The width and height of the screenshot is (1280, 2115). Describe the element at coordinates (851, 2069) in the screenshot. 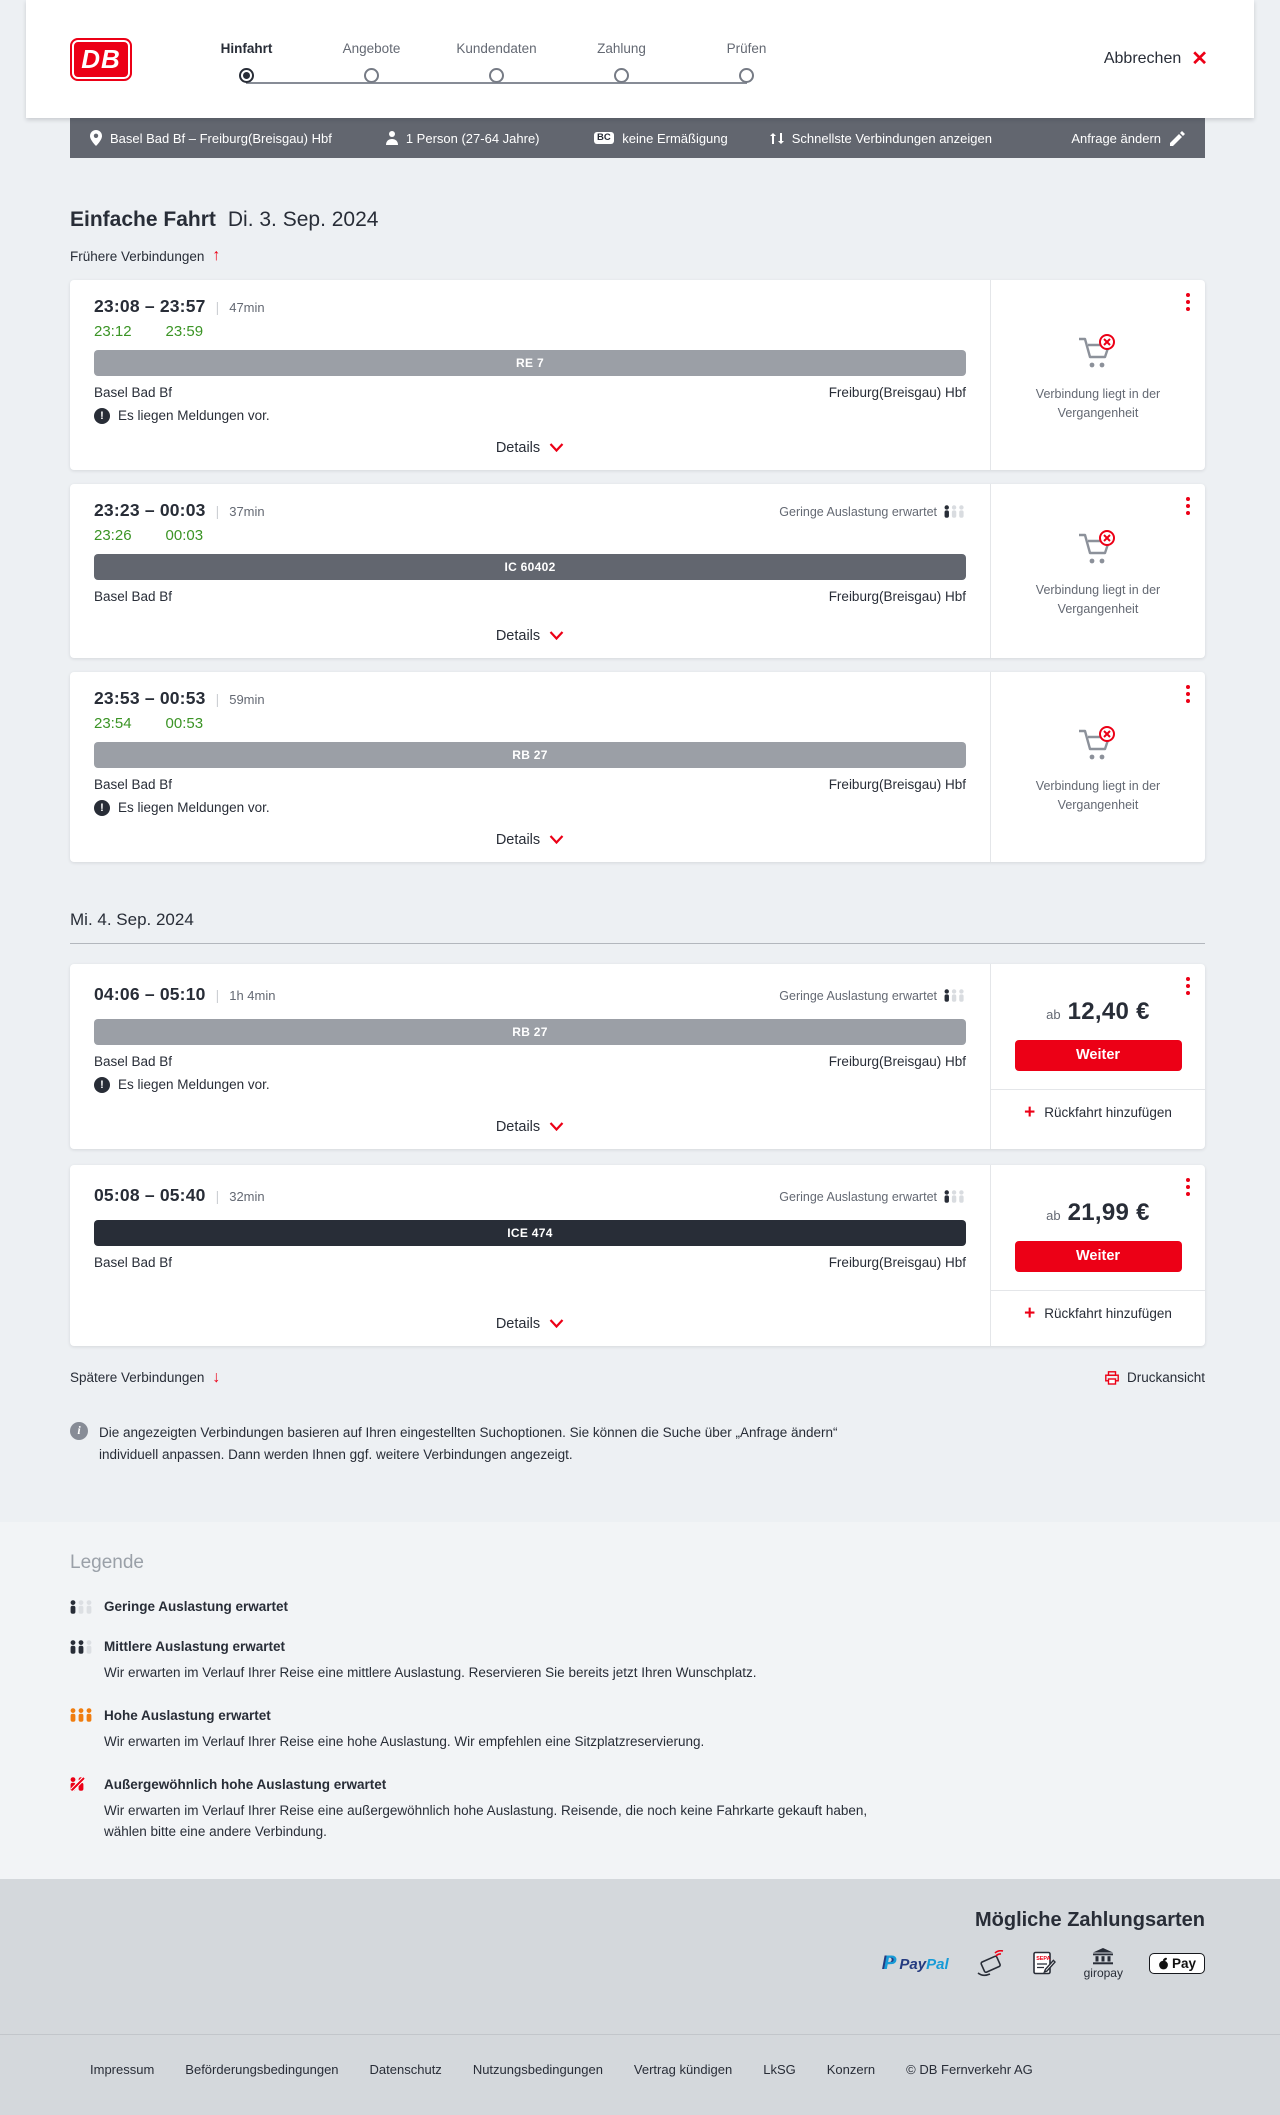

I see `footer-link-konzern: Konzern` at that location.